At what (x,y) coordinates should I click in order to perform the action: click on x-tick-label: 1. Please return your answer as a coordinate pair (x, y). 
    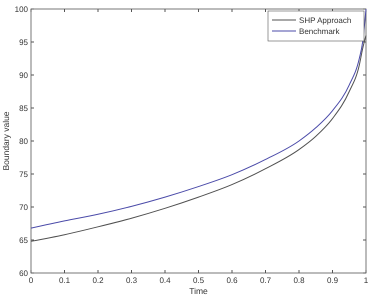
    Looking at the image, I should click on (366, 280).